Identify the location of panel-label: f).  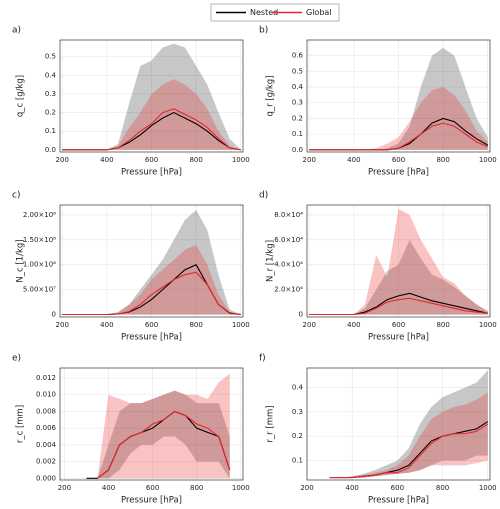
(262, 359).